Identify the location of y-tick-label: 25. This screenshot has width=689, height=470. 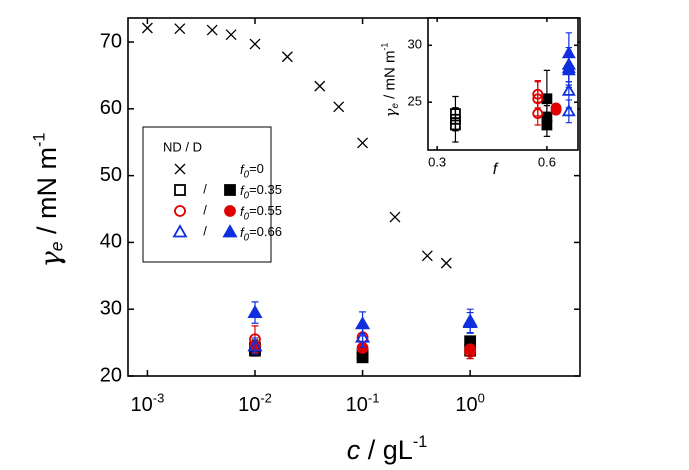
(415, 101).